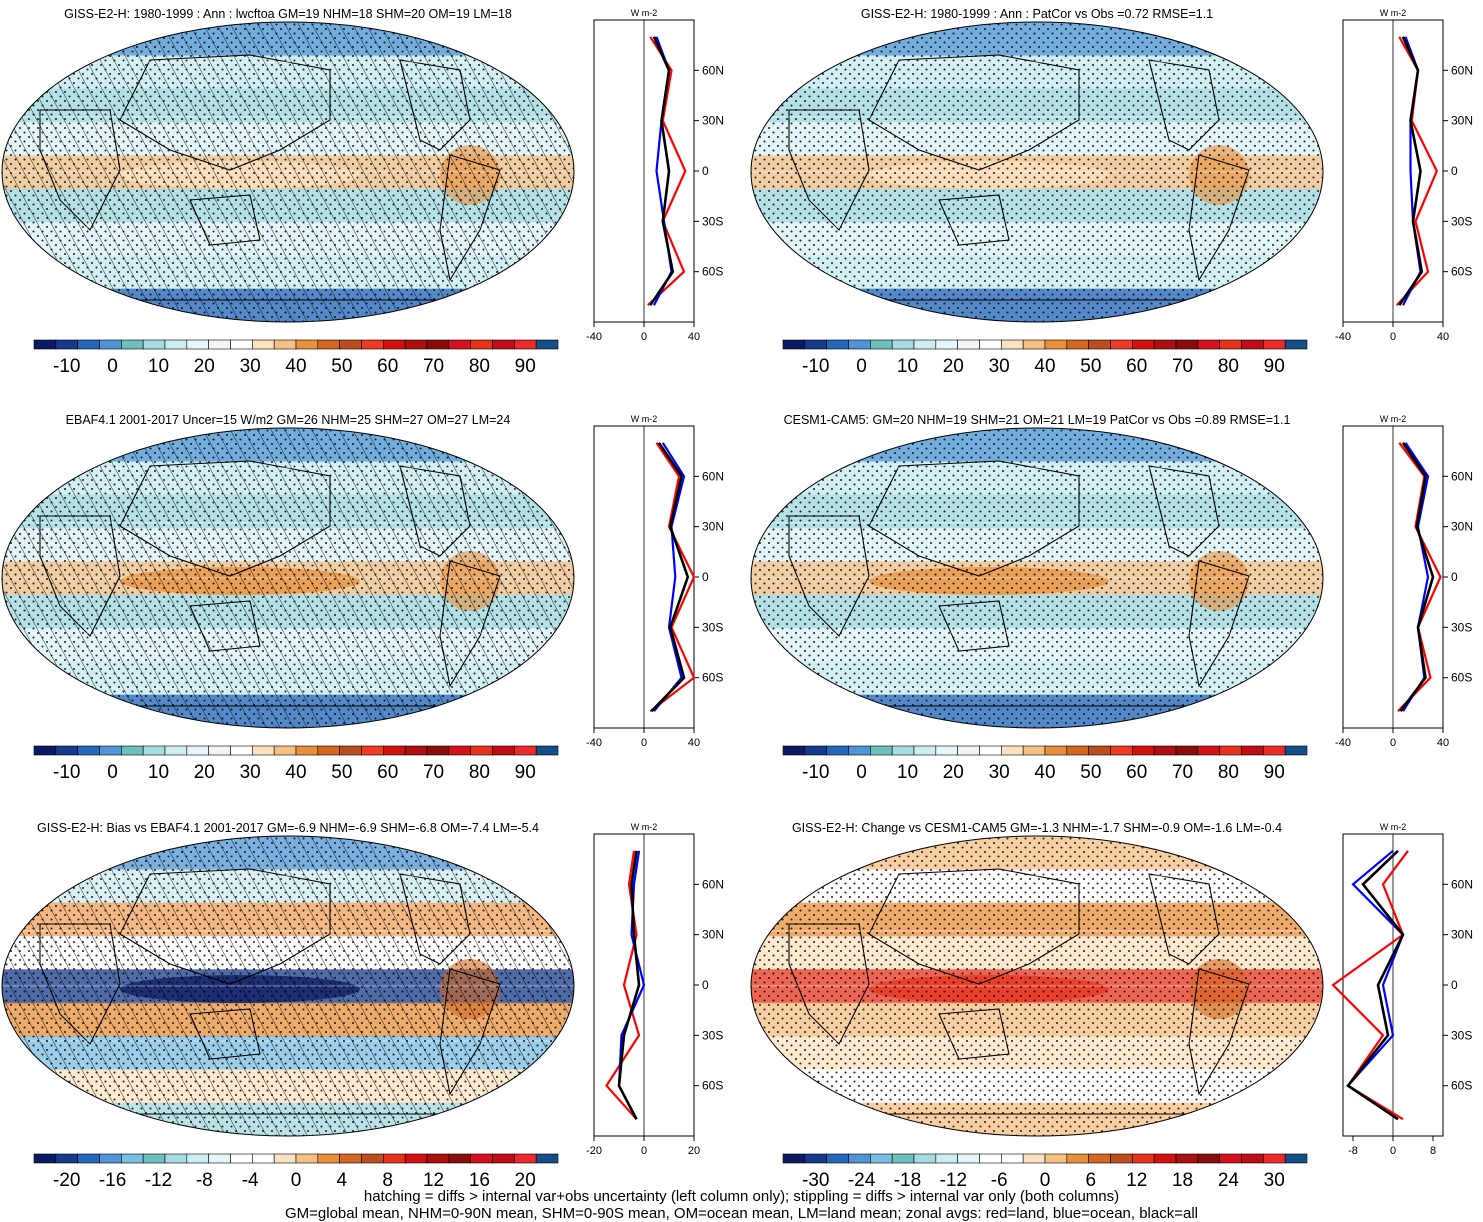  I want to click on hatching, so click(288, 578).